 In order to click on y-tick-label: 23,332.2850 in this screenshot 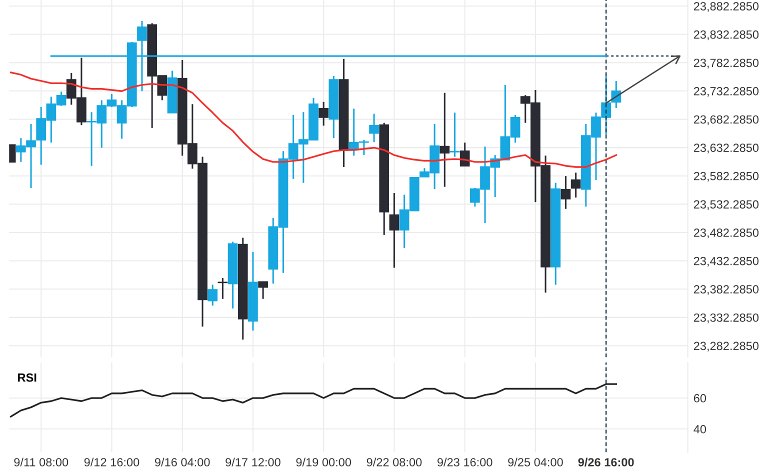, I will do `click(726, 318)`.